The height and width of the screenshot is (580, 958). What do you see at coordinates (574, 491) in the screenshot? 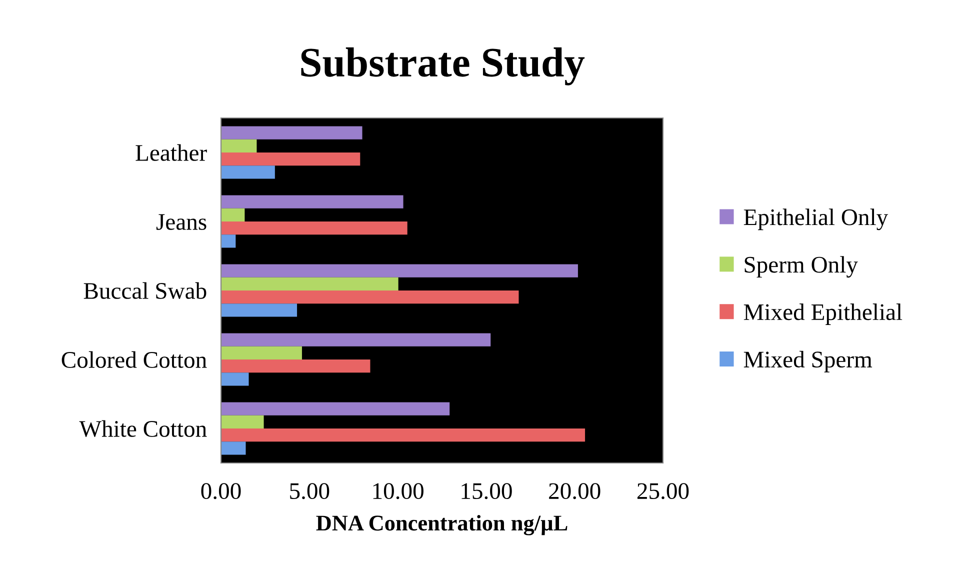
I see `x-tick-label: 20.00` at bounding box center [574, 491].